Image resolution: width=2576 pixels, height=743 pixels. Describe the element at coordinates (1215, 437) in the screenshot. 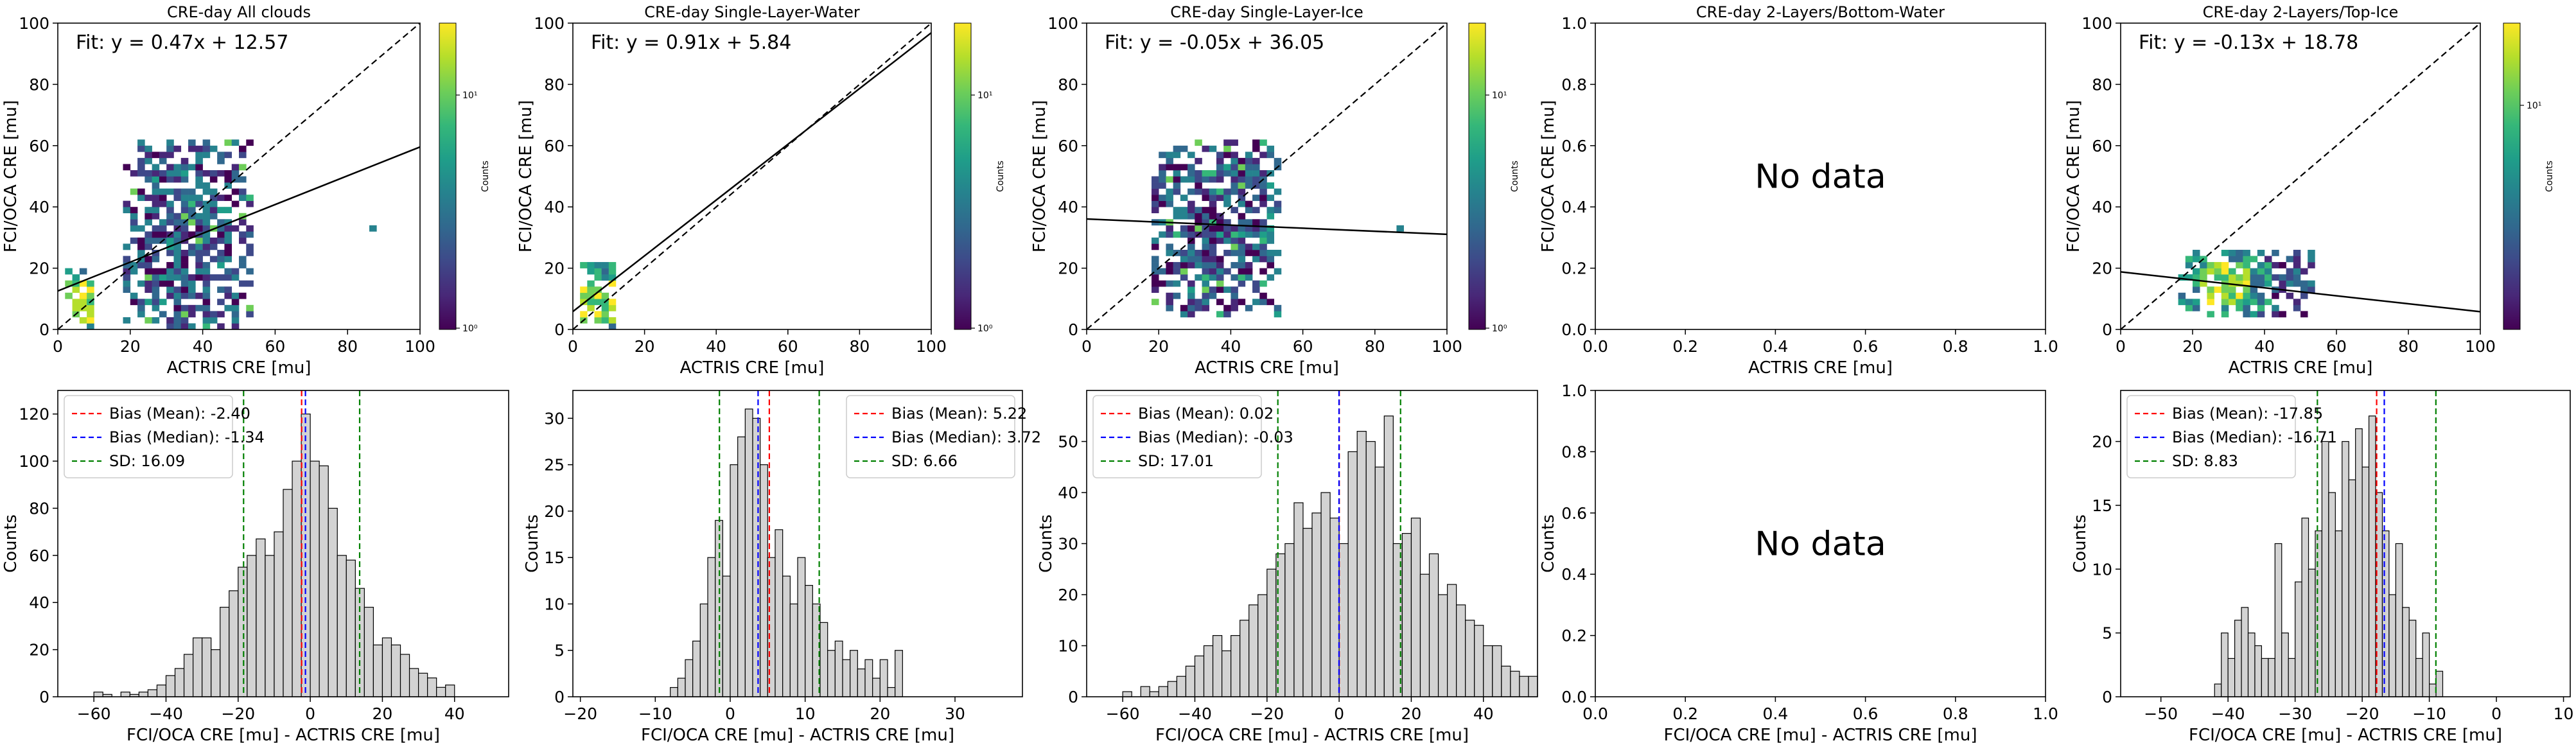

I see `legend-entry: Bias (Median): -0.03` at that location.